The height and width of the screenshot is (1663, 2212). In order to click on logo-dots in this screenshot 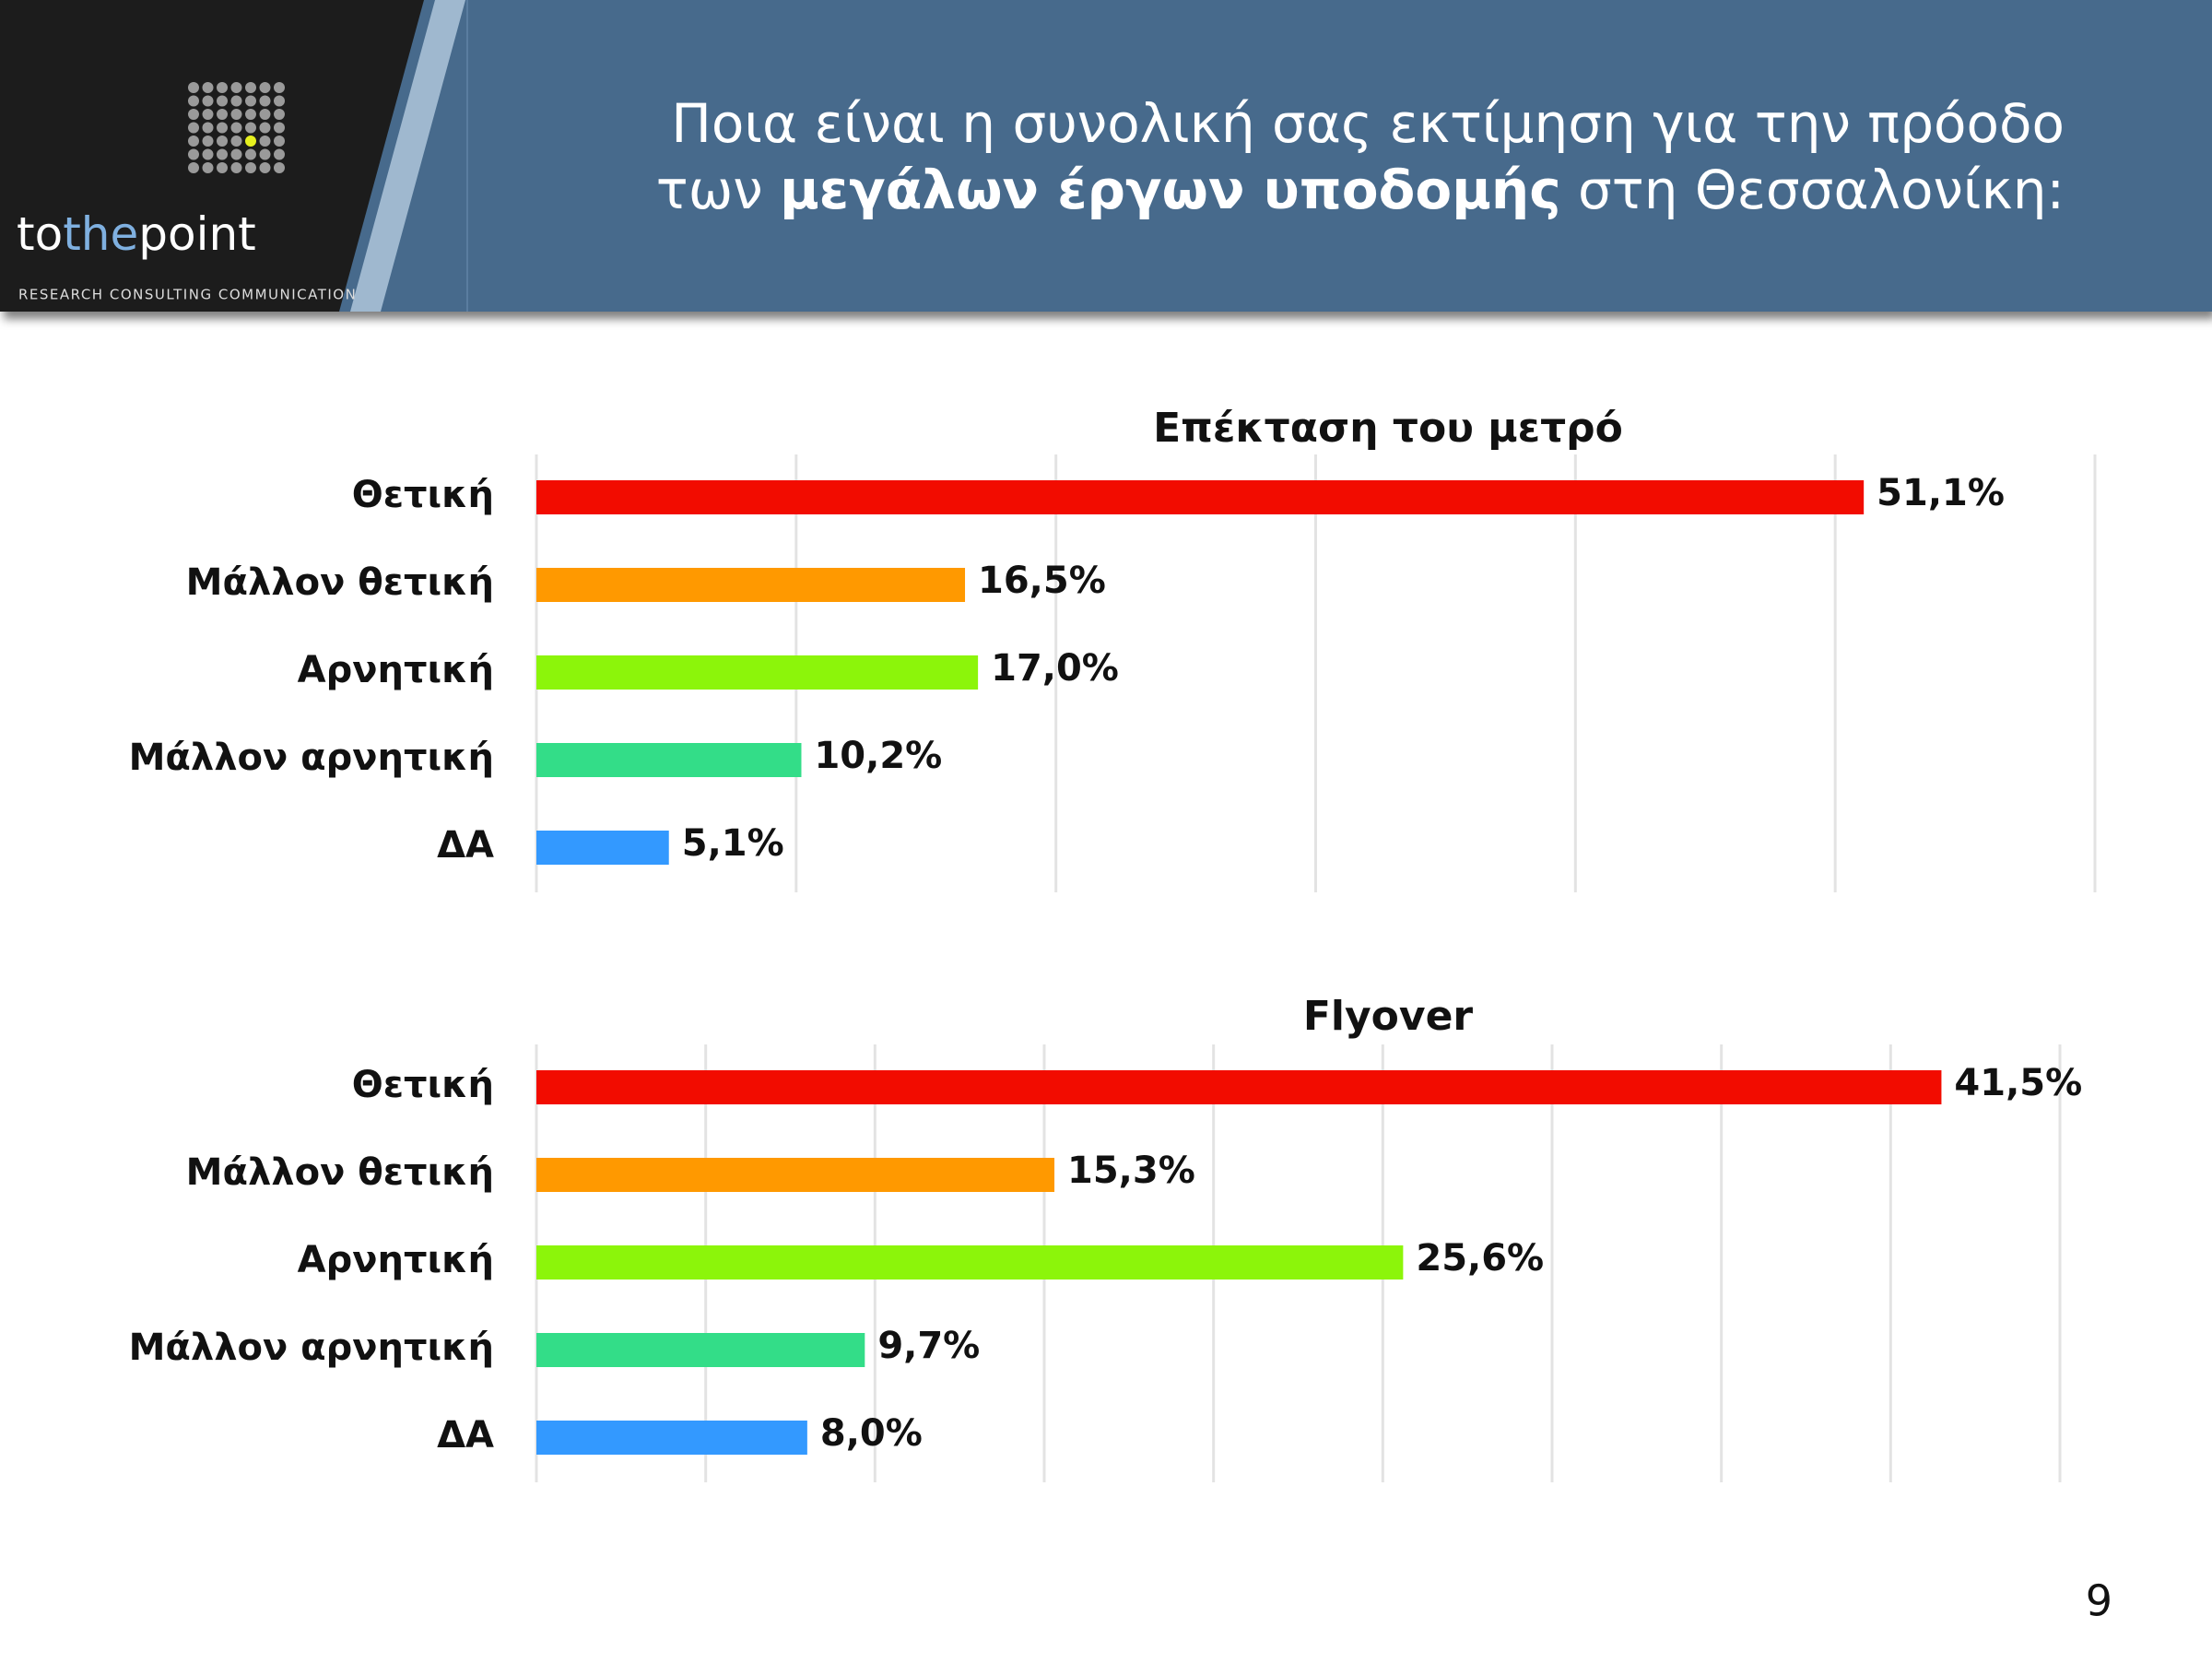, I will do `click(236, 128)`.